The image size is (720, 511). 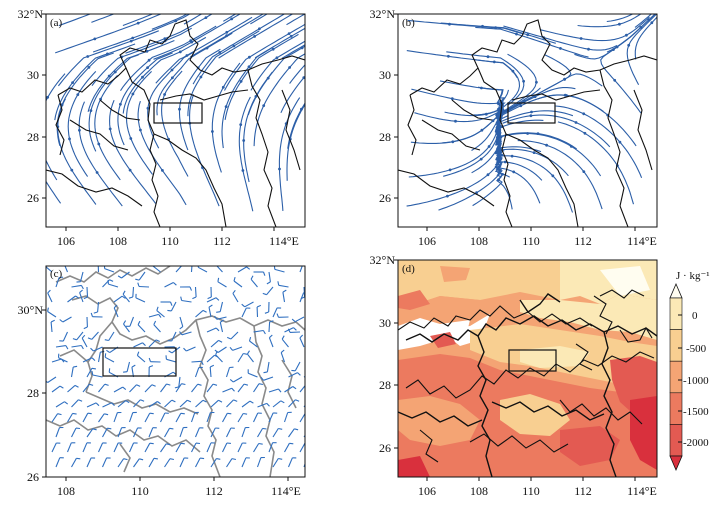 I want to click on y-axis-a: 26 28 30 32°N, so click(x=32, y=106).